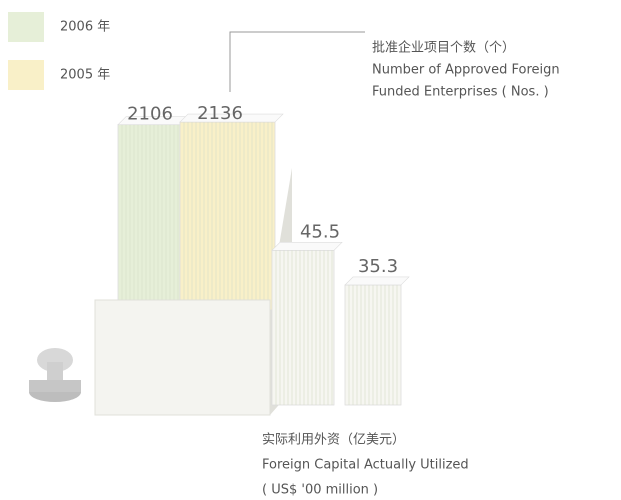  What do you see at coordinates (220, 113) in the screenshot?
I see `value-label: 2136` at bounding box center [220, 113].